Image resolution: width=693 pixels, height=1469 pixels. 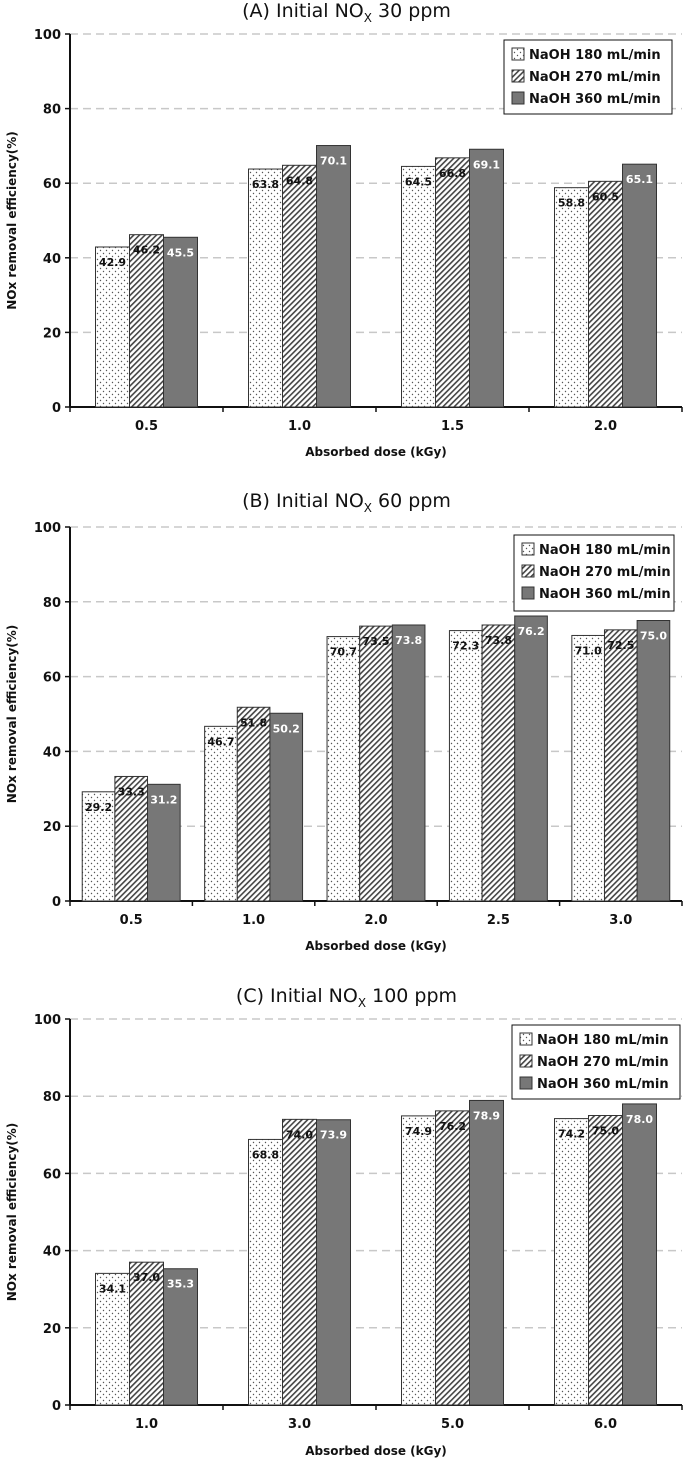 I want to click on data-label: 72.3, so click(x=465, y=646).